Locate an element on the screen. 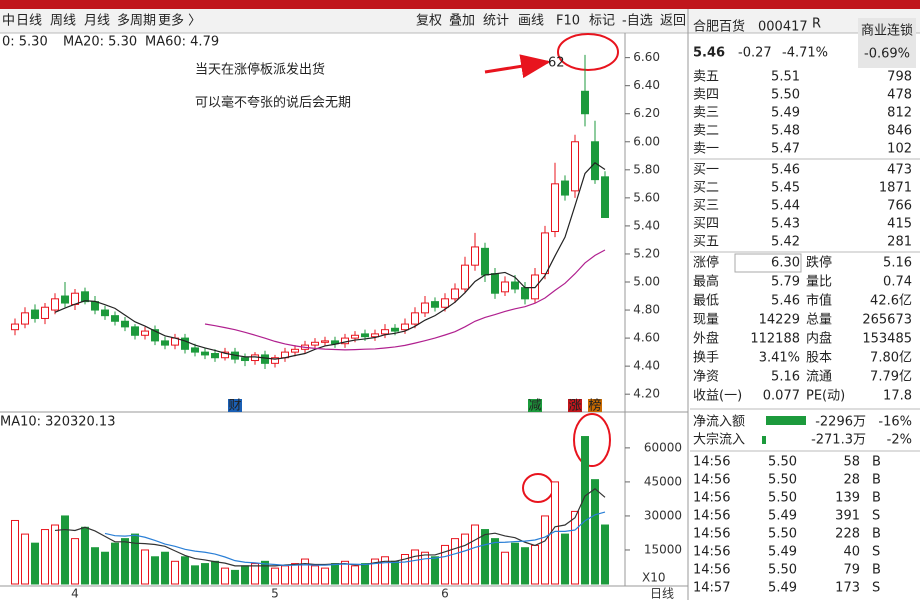 The height and width of the screenshot is (600, 920). toolbar-button: F10 is located at coordinates (568, 21).